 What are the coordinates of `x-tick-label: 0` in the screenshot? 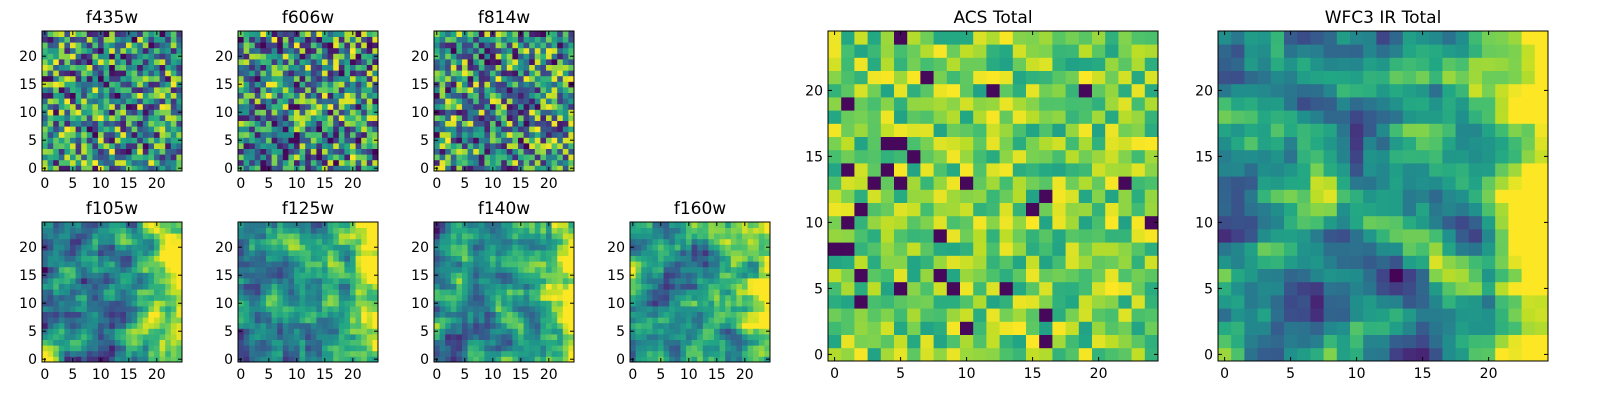 It's located at (240, 375).